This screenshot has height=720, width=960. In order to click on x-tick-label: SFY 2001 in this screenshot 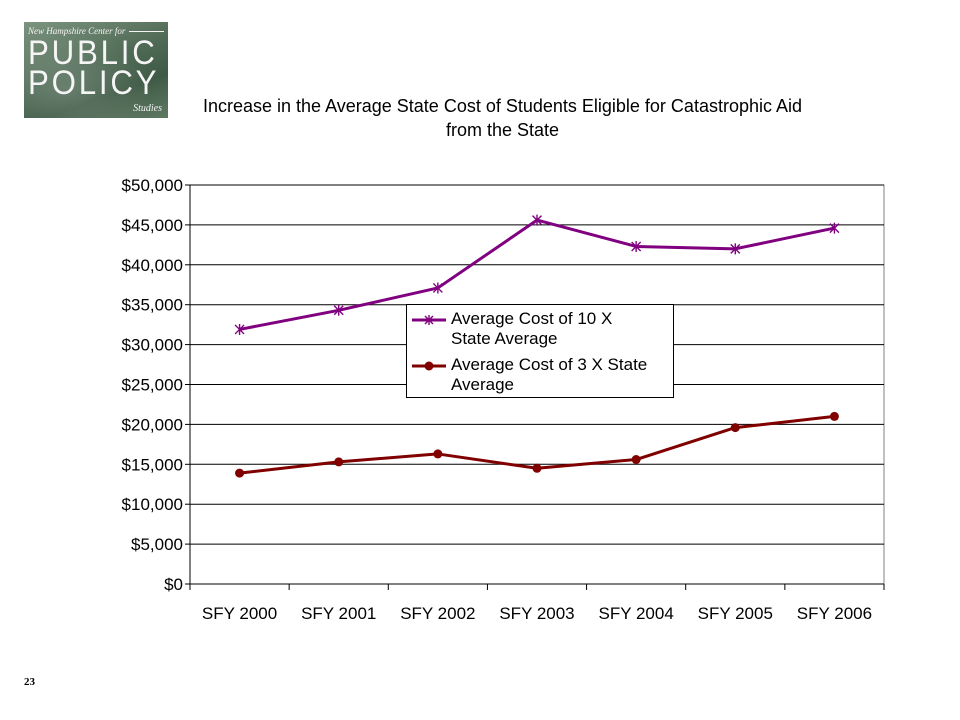, I will do `click(338, 613)`.